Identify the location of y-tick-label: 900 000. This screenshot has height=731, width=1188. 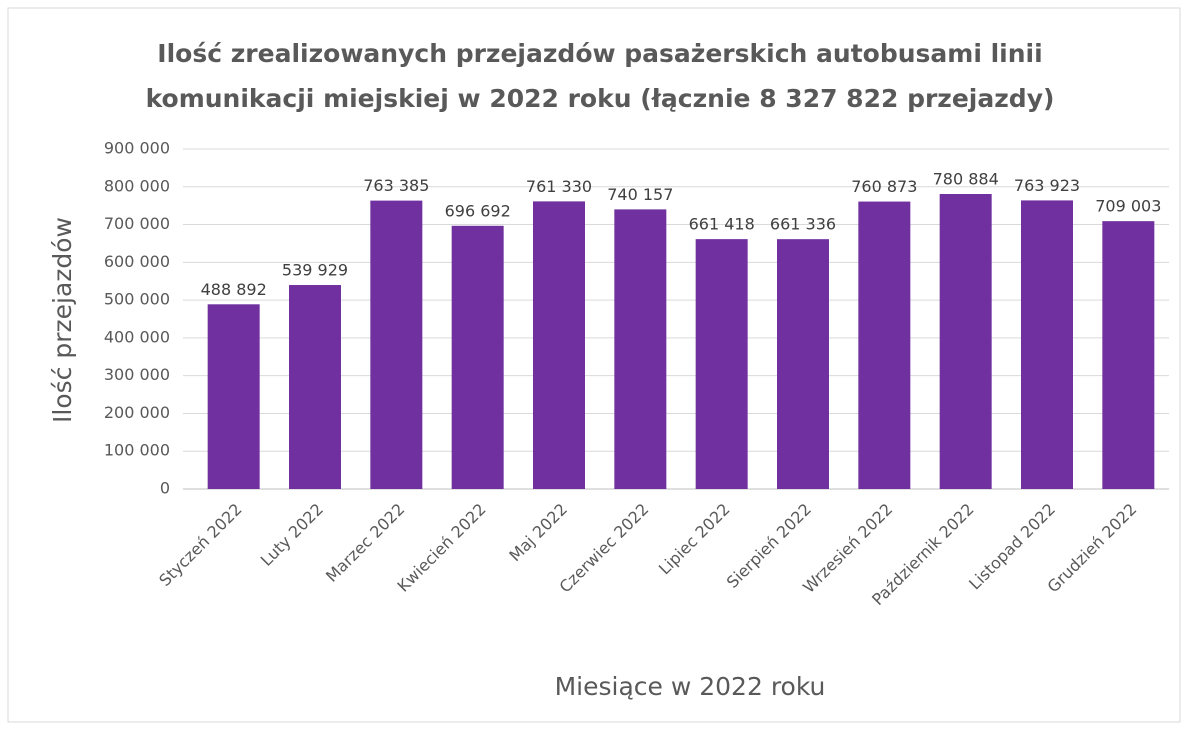
(137, 148).